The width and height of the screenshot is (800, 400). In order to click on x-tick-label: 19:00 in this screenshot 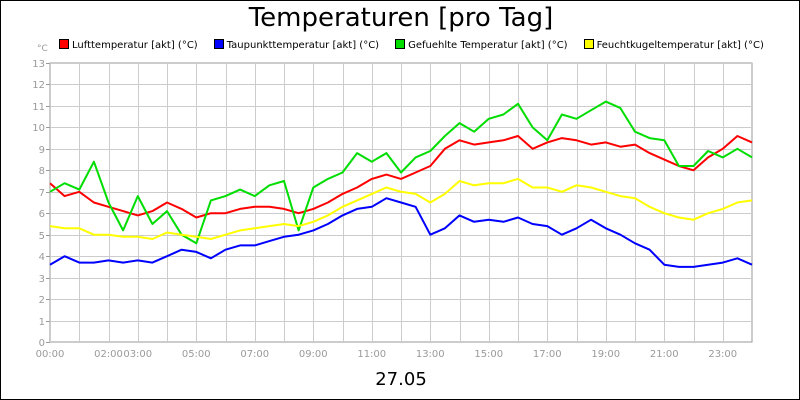, I will do `click(605, 354)`.